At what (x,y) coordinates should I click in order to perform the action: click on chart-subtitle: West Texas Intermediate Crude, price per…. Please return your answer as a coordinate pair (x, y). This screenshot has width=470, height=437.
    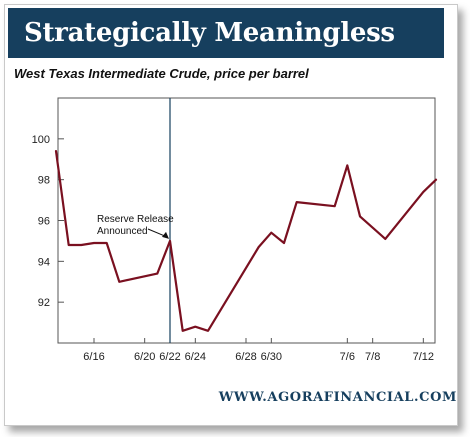
    Looking at the image, I should click on (161, 73).